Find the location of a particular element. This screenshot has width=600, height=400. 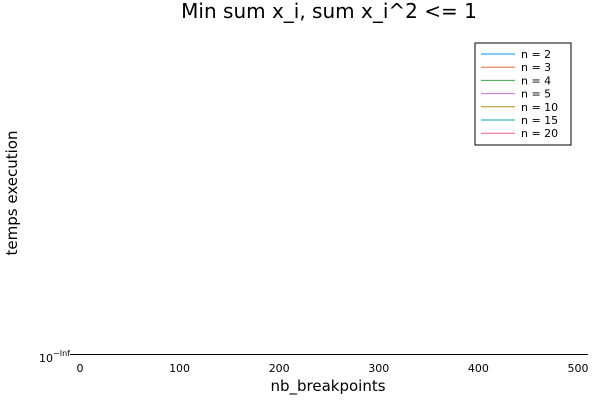

y-tick-base: 10 is located at coordinates (46, 358).